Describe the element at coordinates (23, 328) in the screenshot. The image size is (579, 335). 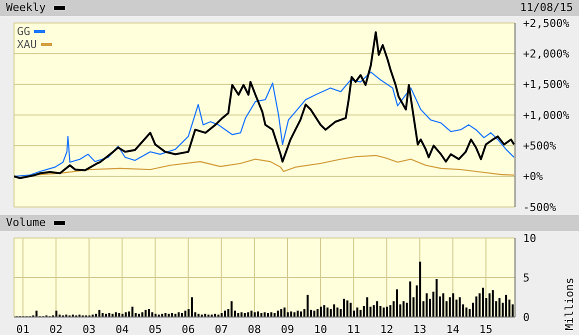
I see `x-tick-label: 01` at that location.